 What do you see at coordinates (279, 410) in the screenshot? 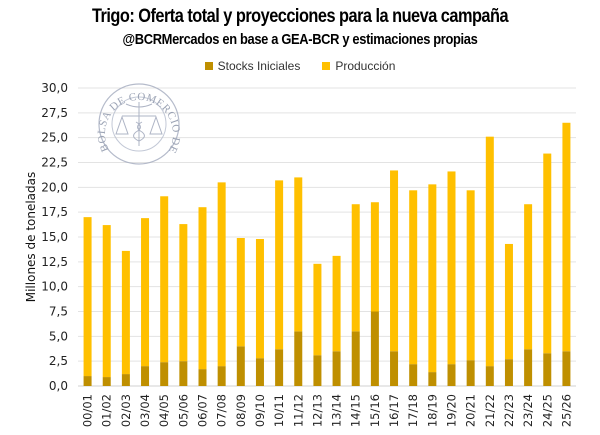
I see `x-tick-label: 10/11` at bounding box center [279, 410].